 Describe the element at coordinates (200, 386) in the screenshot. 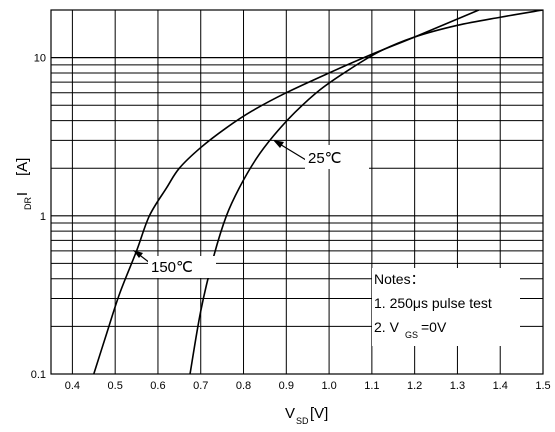

I see `x-tick-label-3: 0.7` at that location.